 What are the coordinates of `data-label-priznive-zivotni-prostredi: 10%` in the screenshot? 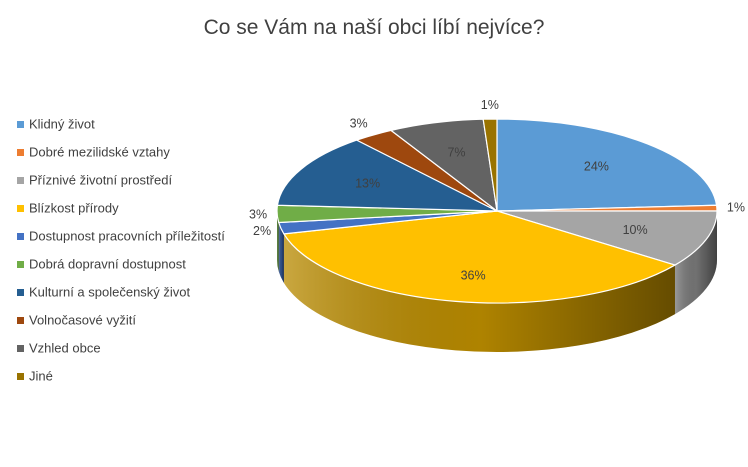 It's located at (635, 230).